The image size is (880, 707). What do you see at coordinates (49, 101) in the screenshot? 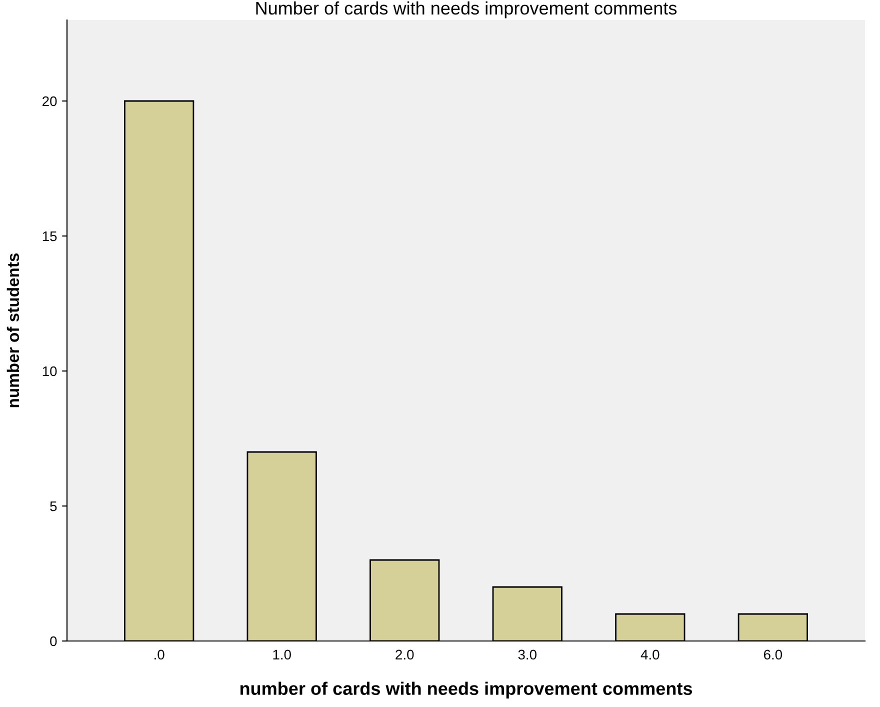
I see `y-tick-label: 20` at bounding box center [49, 101].